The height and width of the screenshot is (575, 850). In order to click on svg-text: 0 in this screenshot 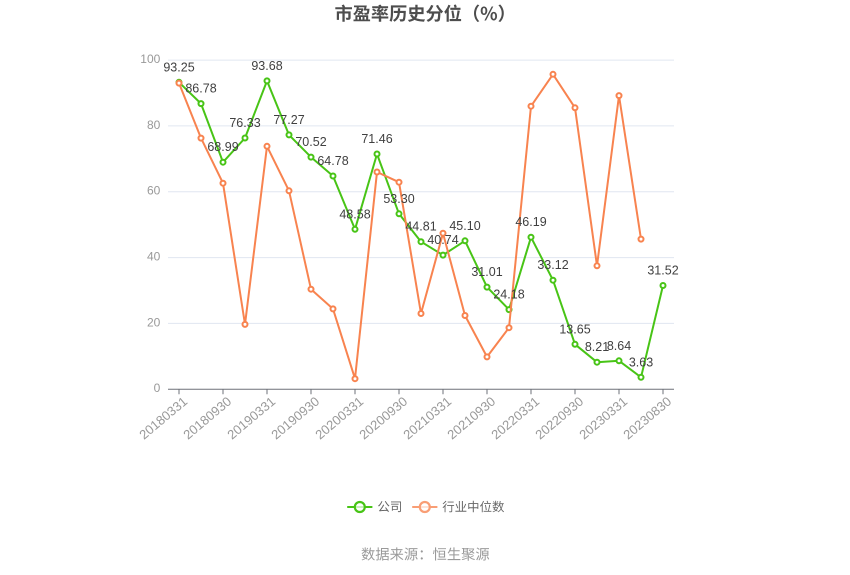, I will do `click(157, 388)`.